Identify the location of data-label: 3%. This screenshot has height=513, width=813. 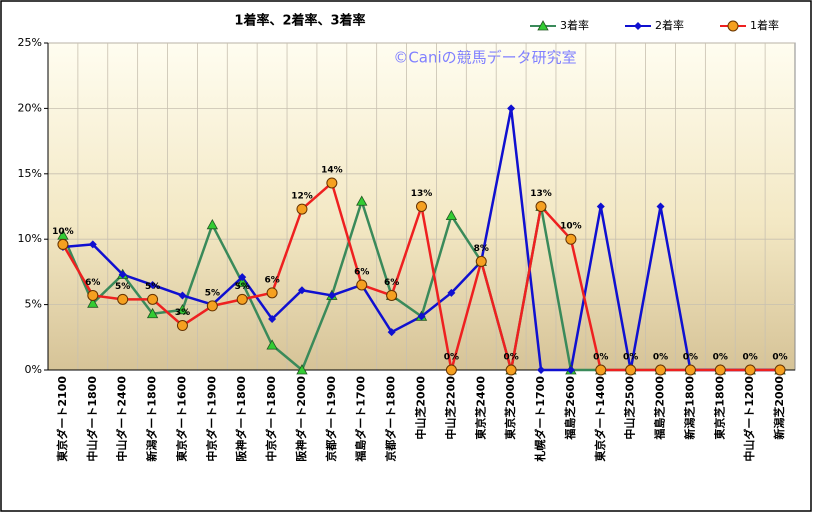
(182, 313).